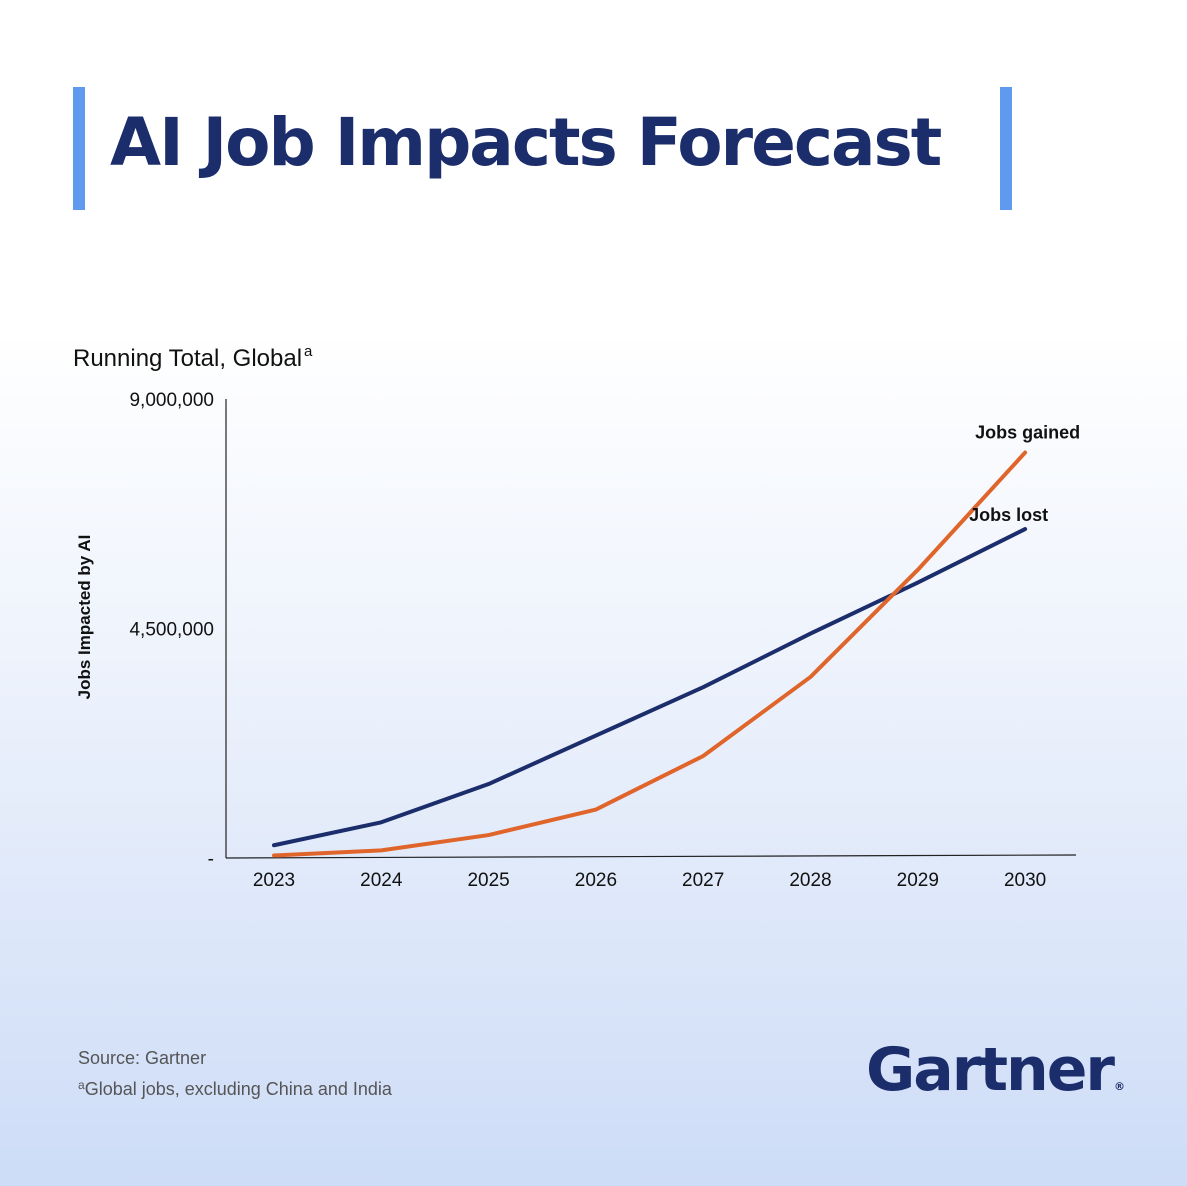  I want to click on title-accent-bar-right, so click(1006, 148).